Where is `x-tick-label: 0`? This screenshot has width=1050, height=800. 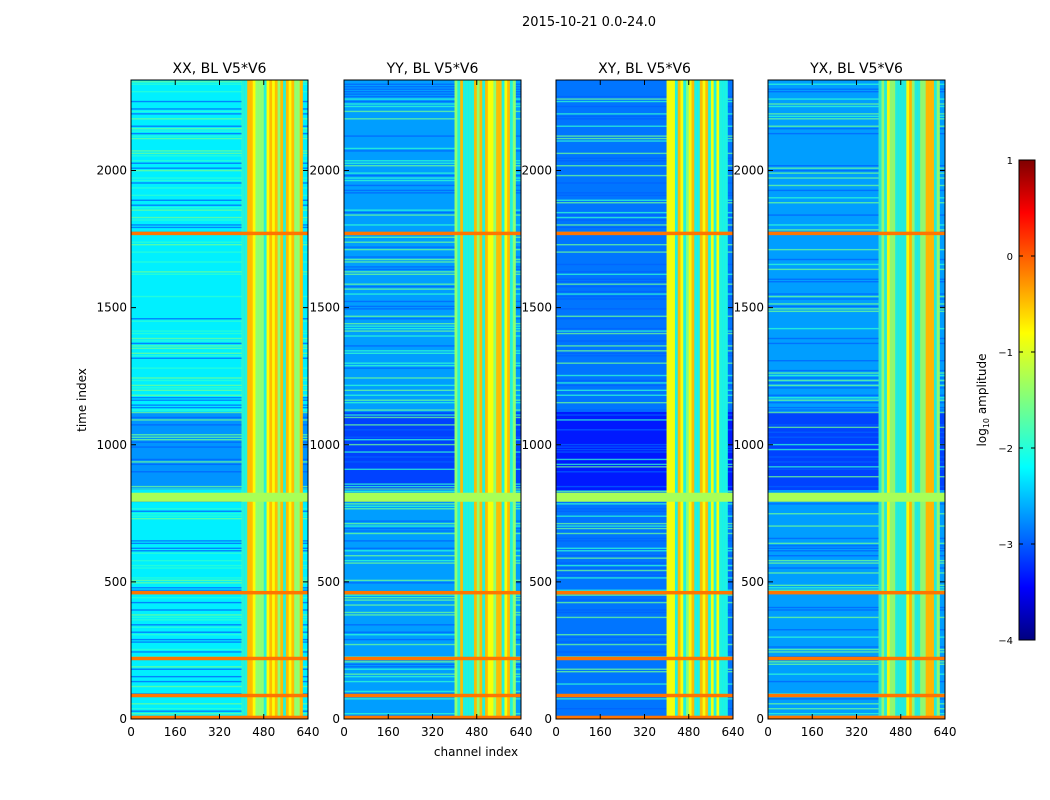 x-tick-label: 0 is located at coordinates (131, 732).